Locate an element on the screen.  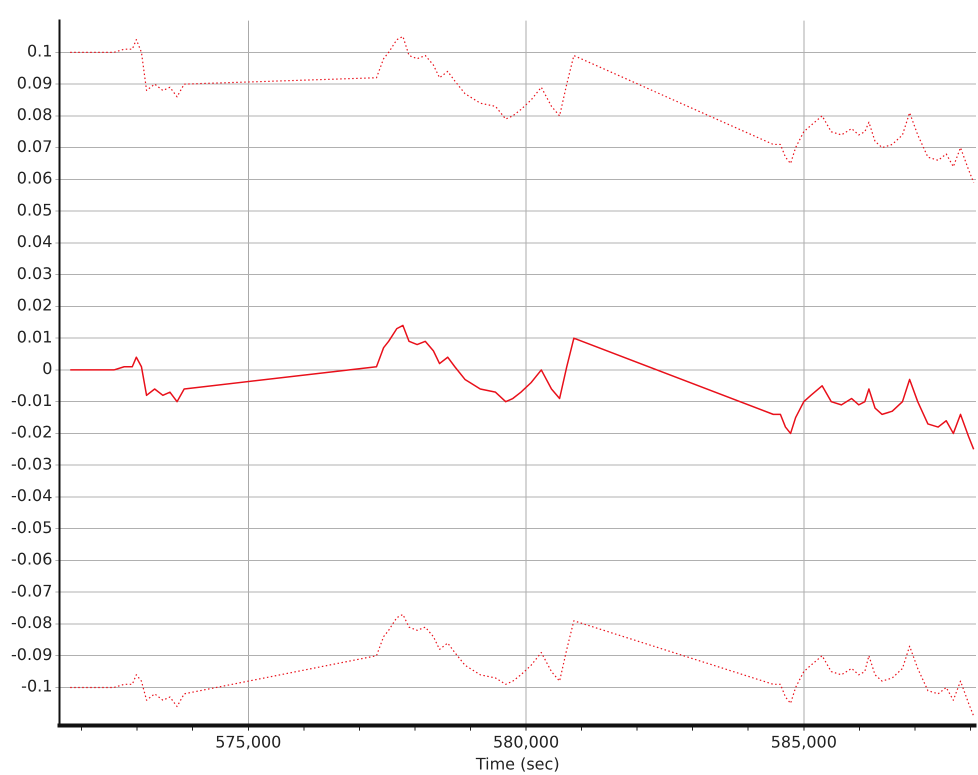
x-tick-label: 575,000 is located at coordinates (248, 742).